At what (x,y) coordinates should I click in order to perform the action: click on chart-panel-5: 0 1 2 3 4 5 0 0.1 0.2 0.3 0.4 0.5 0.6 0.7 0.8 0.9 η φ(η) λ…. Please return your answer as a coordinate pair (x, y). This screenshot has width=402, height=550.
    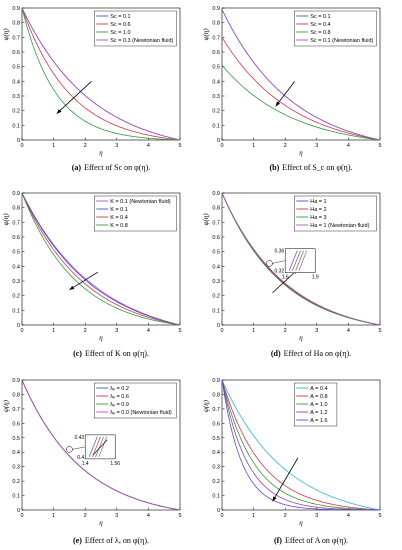
    Looking at the image, I should click on (92, 461).